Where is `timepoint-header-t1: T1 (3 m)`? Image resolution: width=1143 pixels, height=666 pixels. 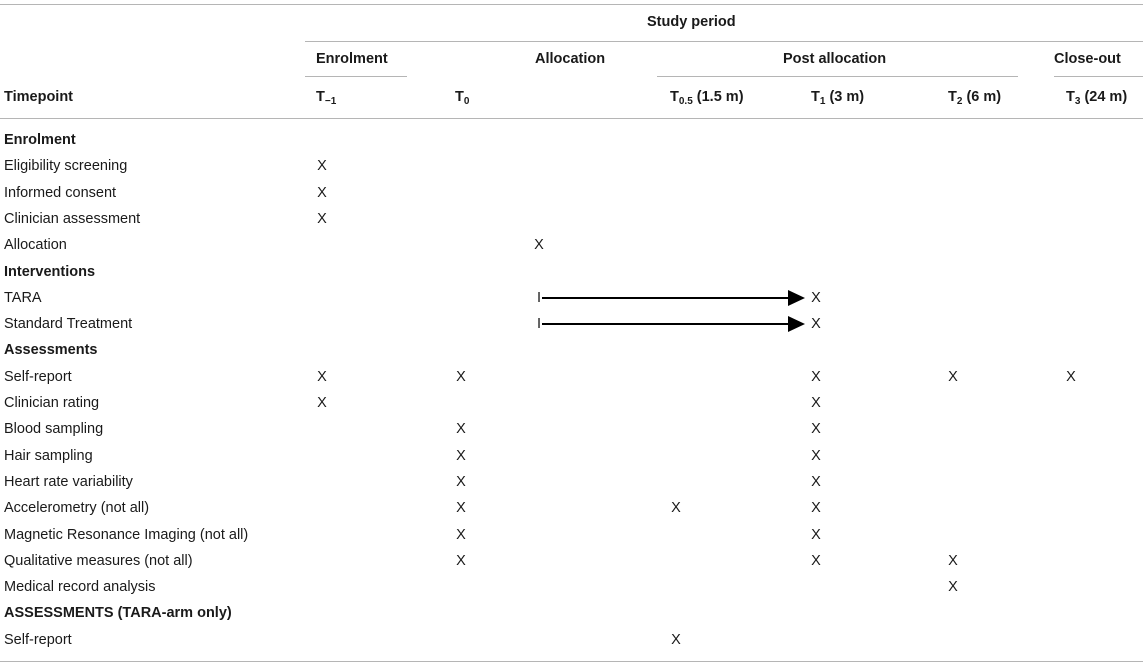 timepoint-header-t1: T1 (3 m) is located at coordinates (838, 97).